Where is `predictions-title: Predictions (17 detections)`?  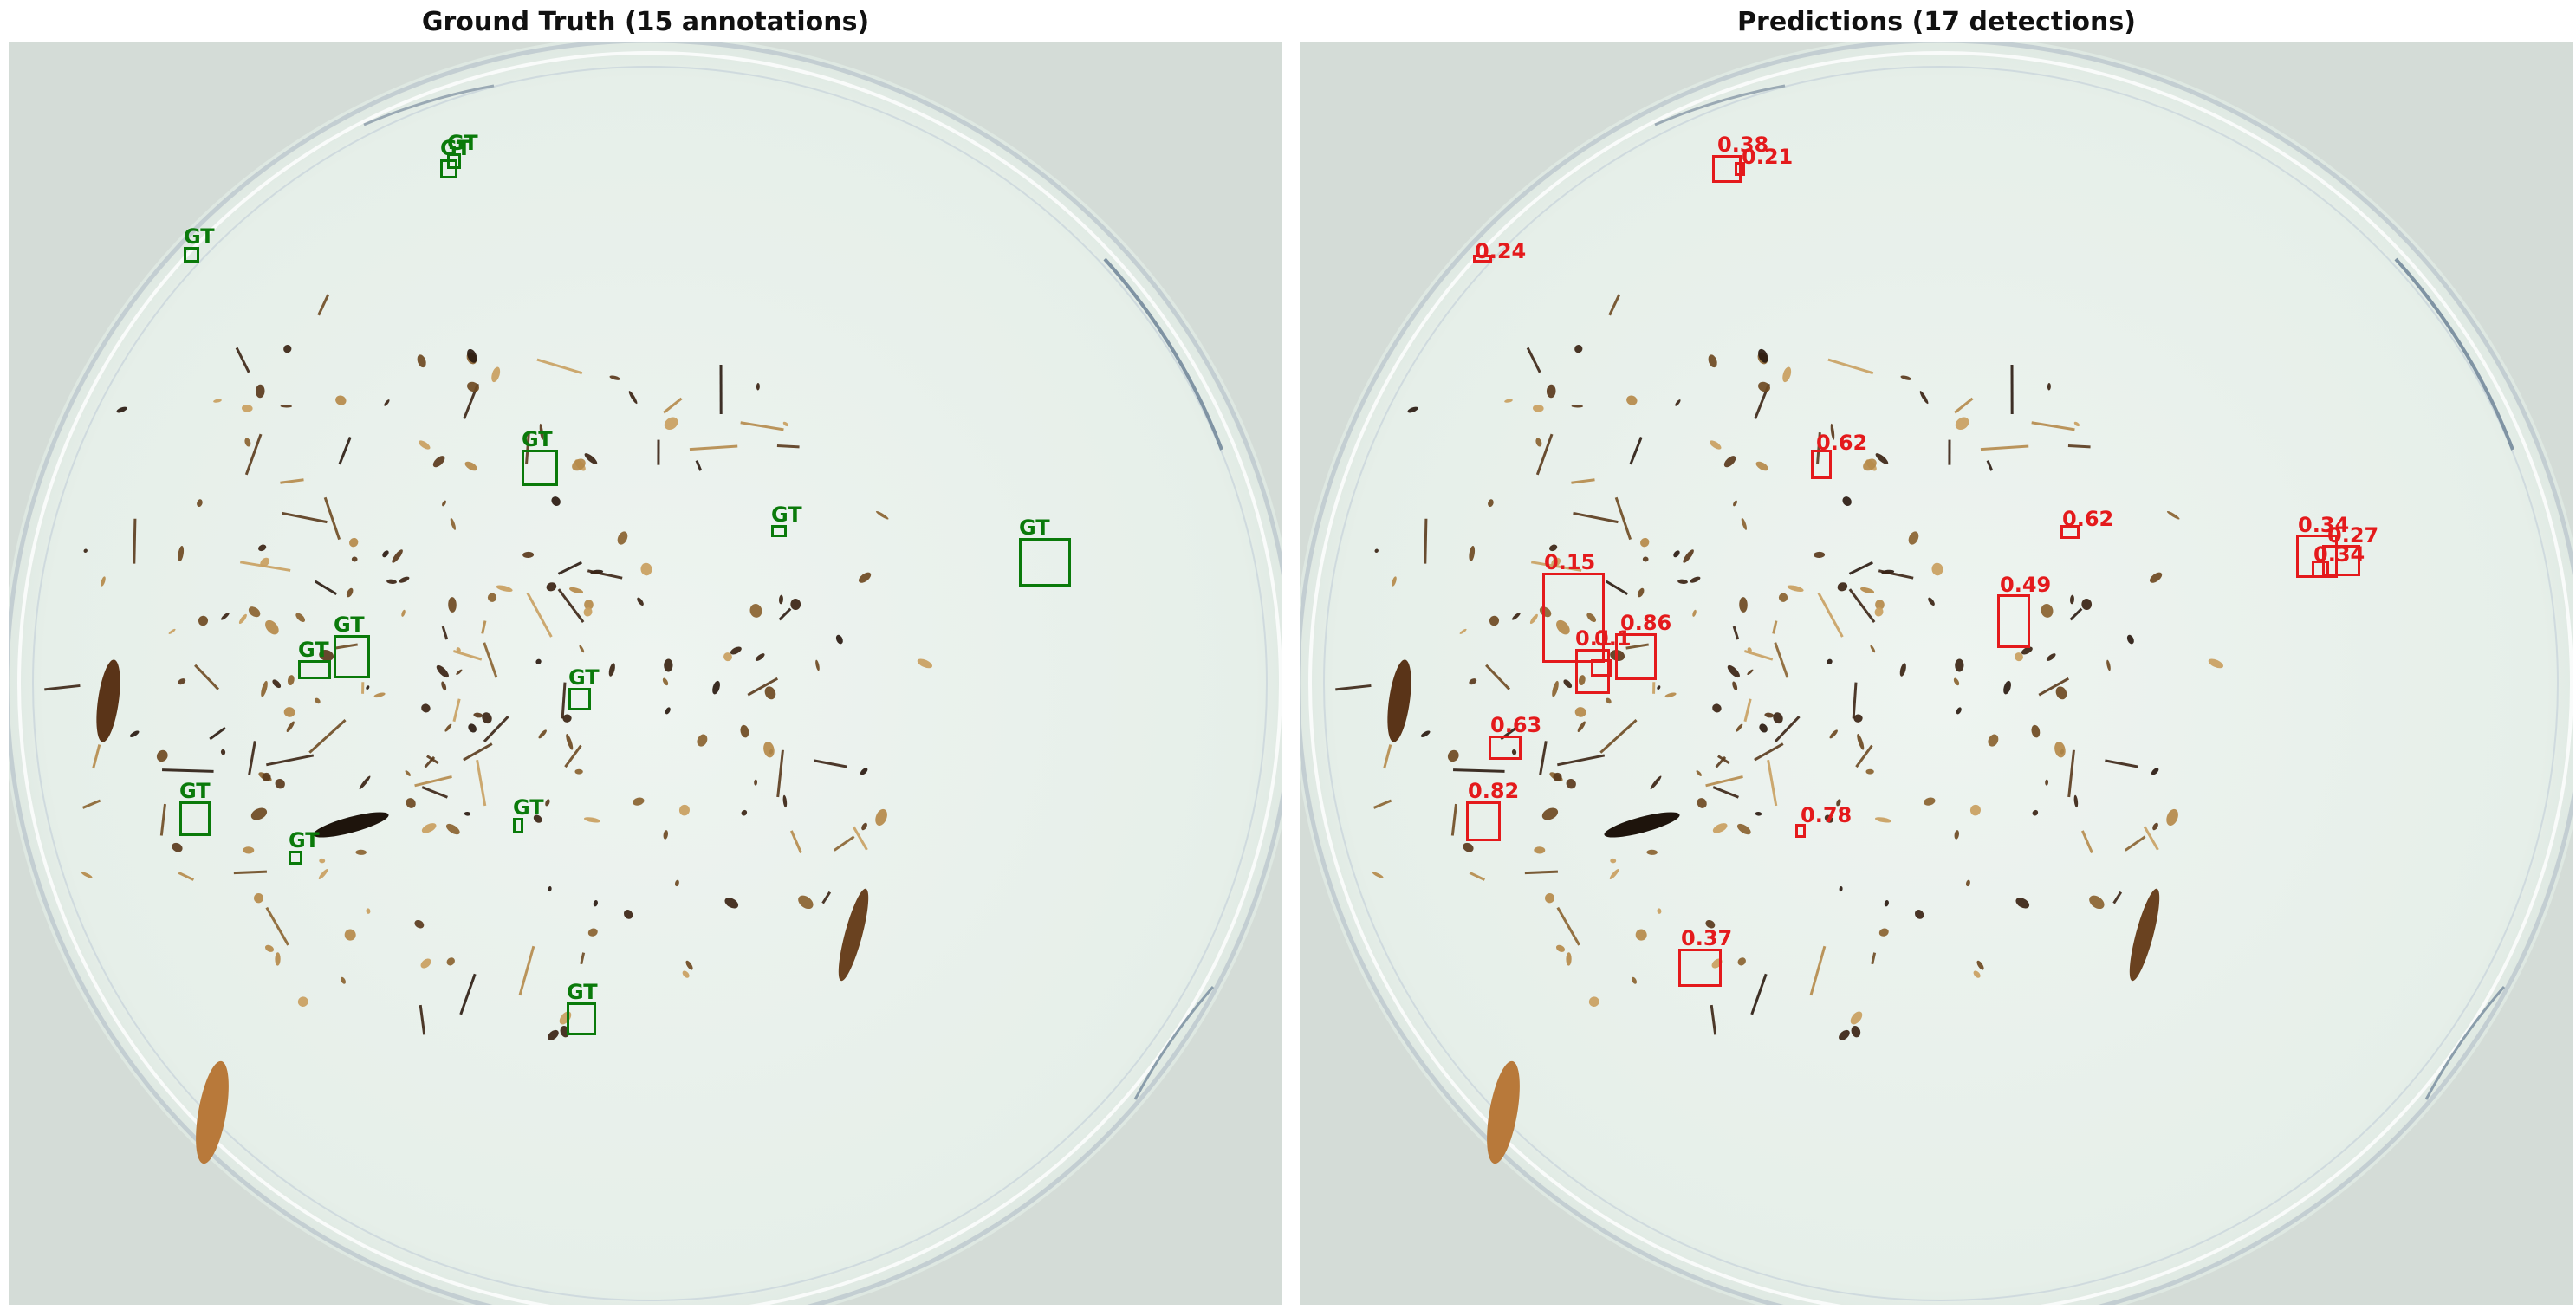 predictions-title: Predictions (17 detections) is located at coordinates (1937, 22).